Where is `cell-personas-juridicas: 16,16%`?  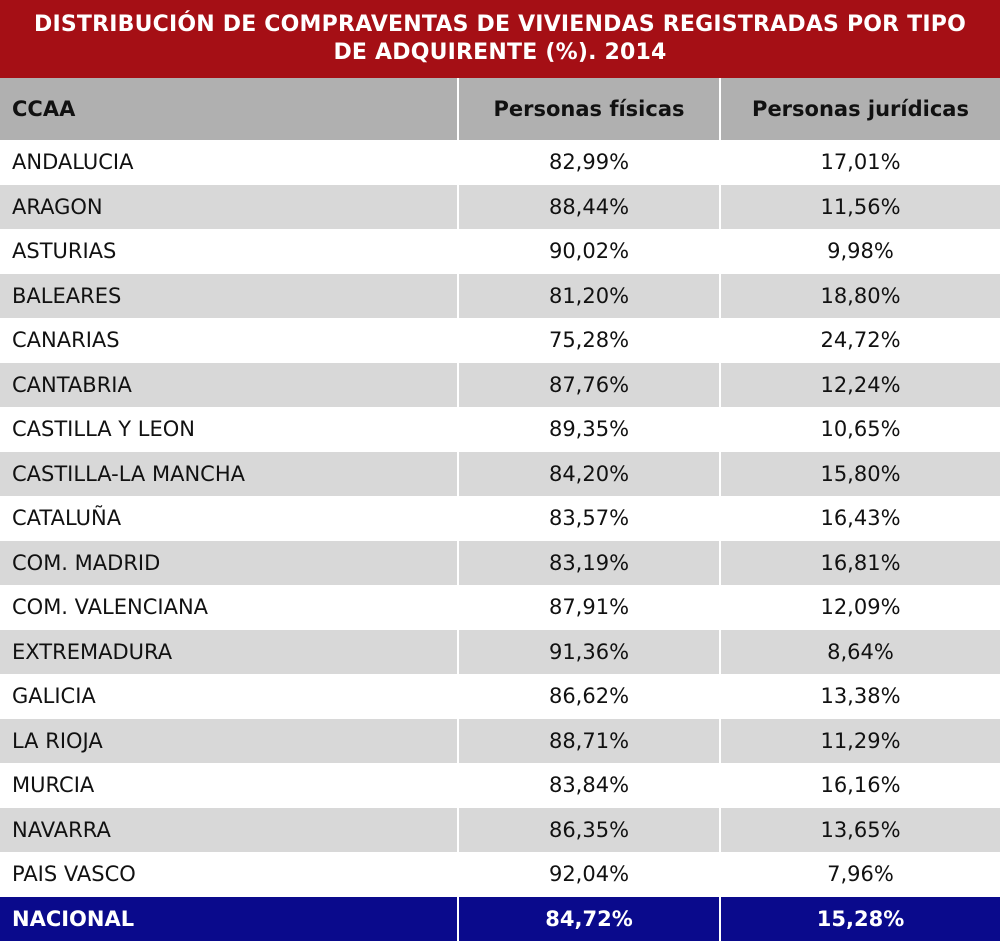 cell-personas-juridicas: 16,16% is located at coordinates (859, 785).